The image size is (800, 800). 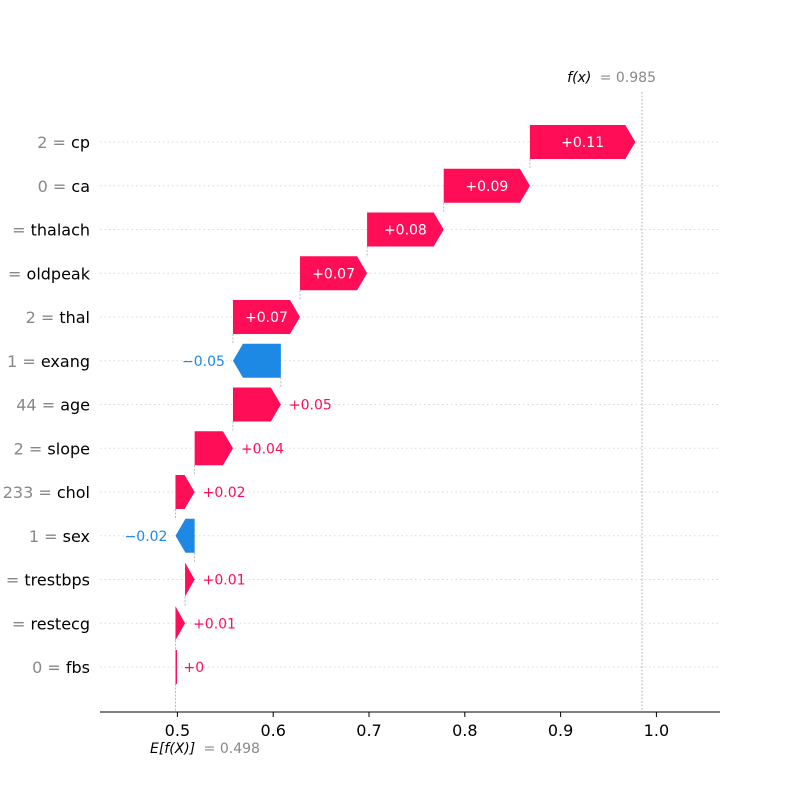 What do you see at coordinates (368, 730) in the screenshot?
I see `x-tick-label: 0.7` at bounding box center [368, 730].